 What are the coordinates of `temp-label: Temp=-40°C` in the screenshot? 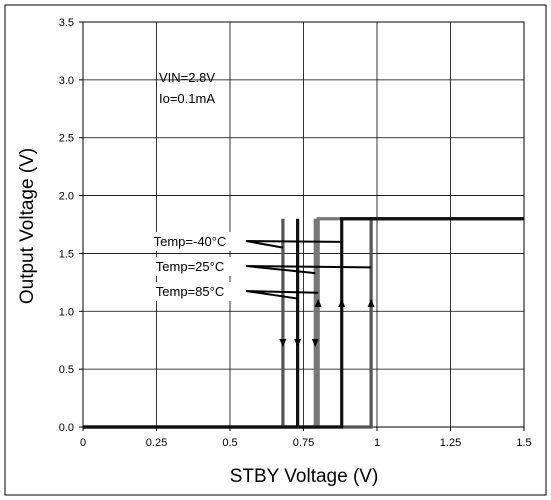 It's located at (190, 241).